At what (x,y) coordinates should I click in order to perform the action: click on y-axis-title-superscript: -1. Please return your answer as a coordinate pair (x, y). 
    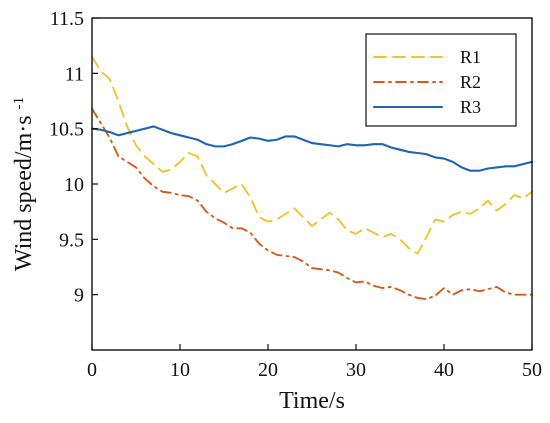
    Looking at the image, I should click on (19, 103).